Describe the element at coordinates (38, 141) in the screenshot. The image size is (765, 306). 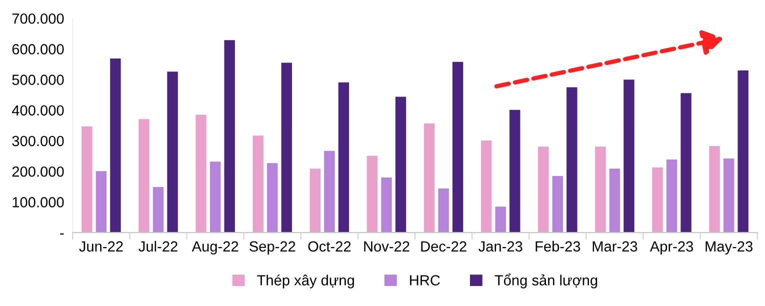
I see `y-tick-label: 300.000` at that location.